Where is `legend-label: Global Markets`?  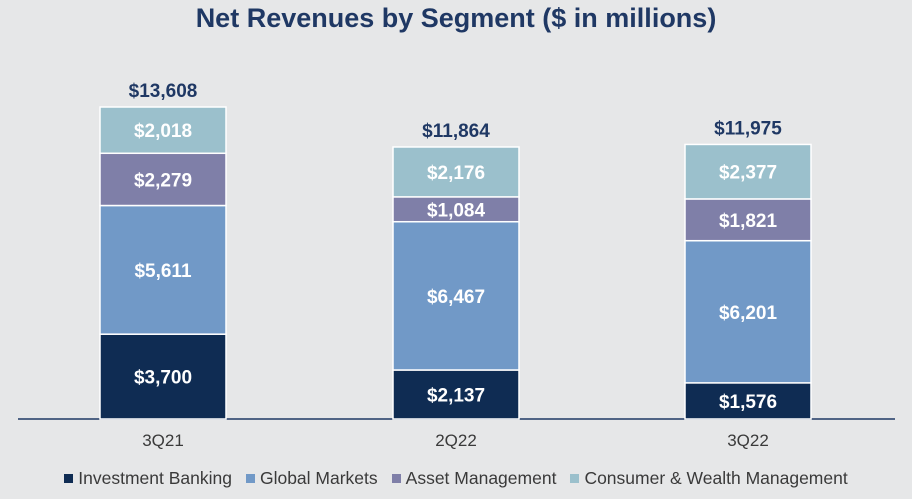
legend-label: Global Markets is located at coordinates (318, 478).